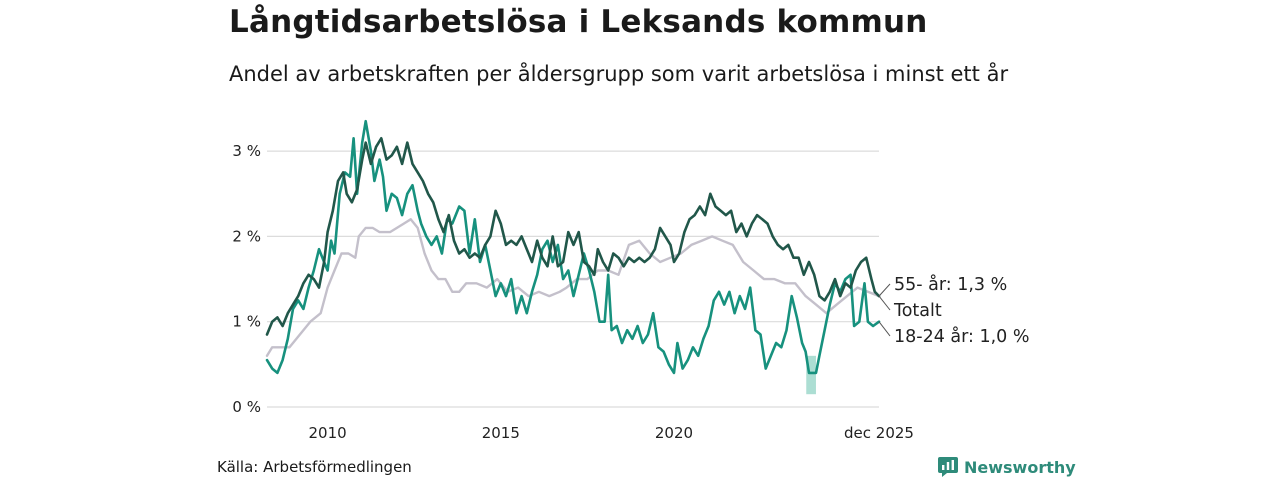  Describe the element at coordinates (246, 236) in the screenshot. I see `y-tick-label-2: 2 %` at that location.